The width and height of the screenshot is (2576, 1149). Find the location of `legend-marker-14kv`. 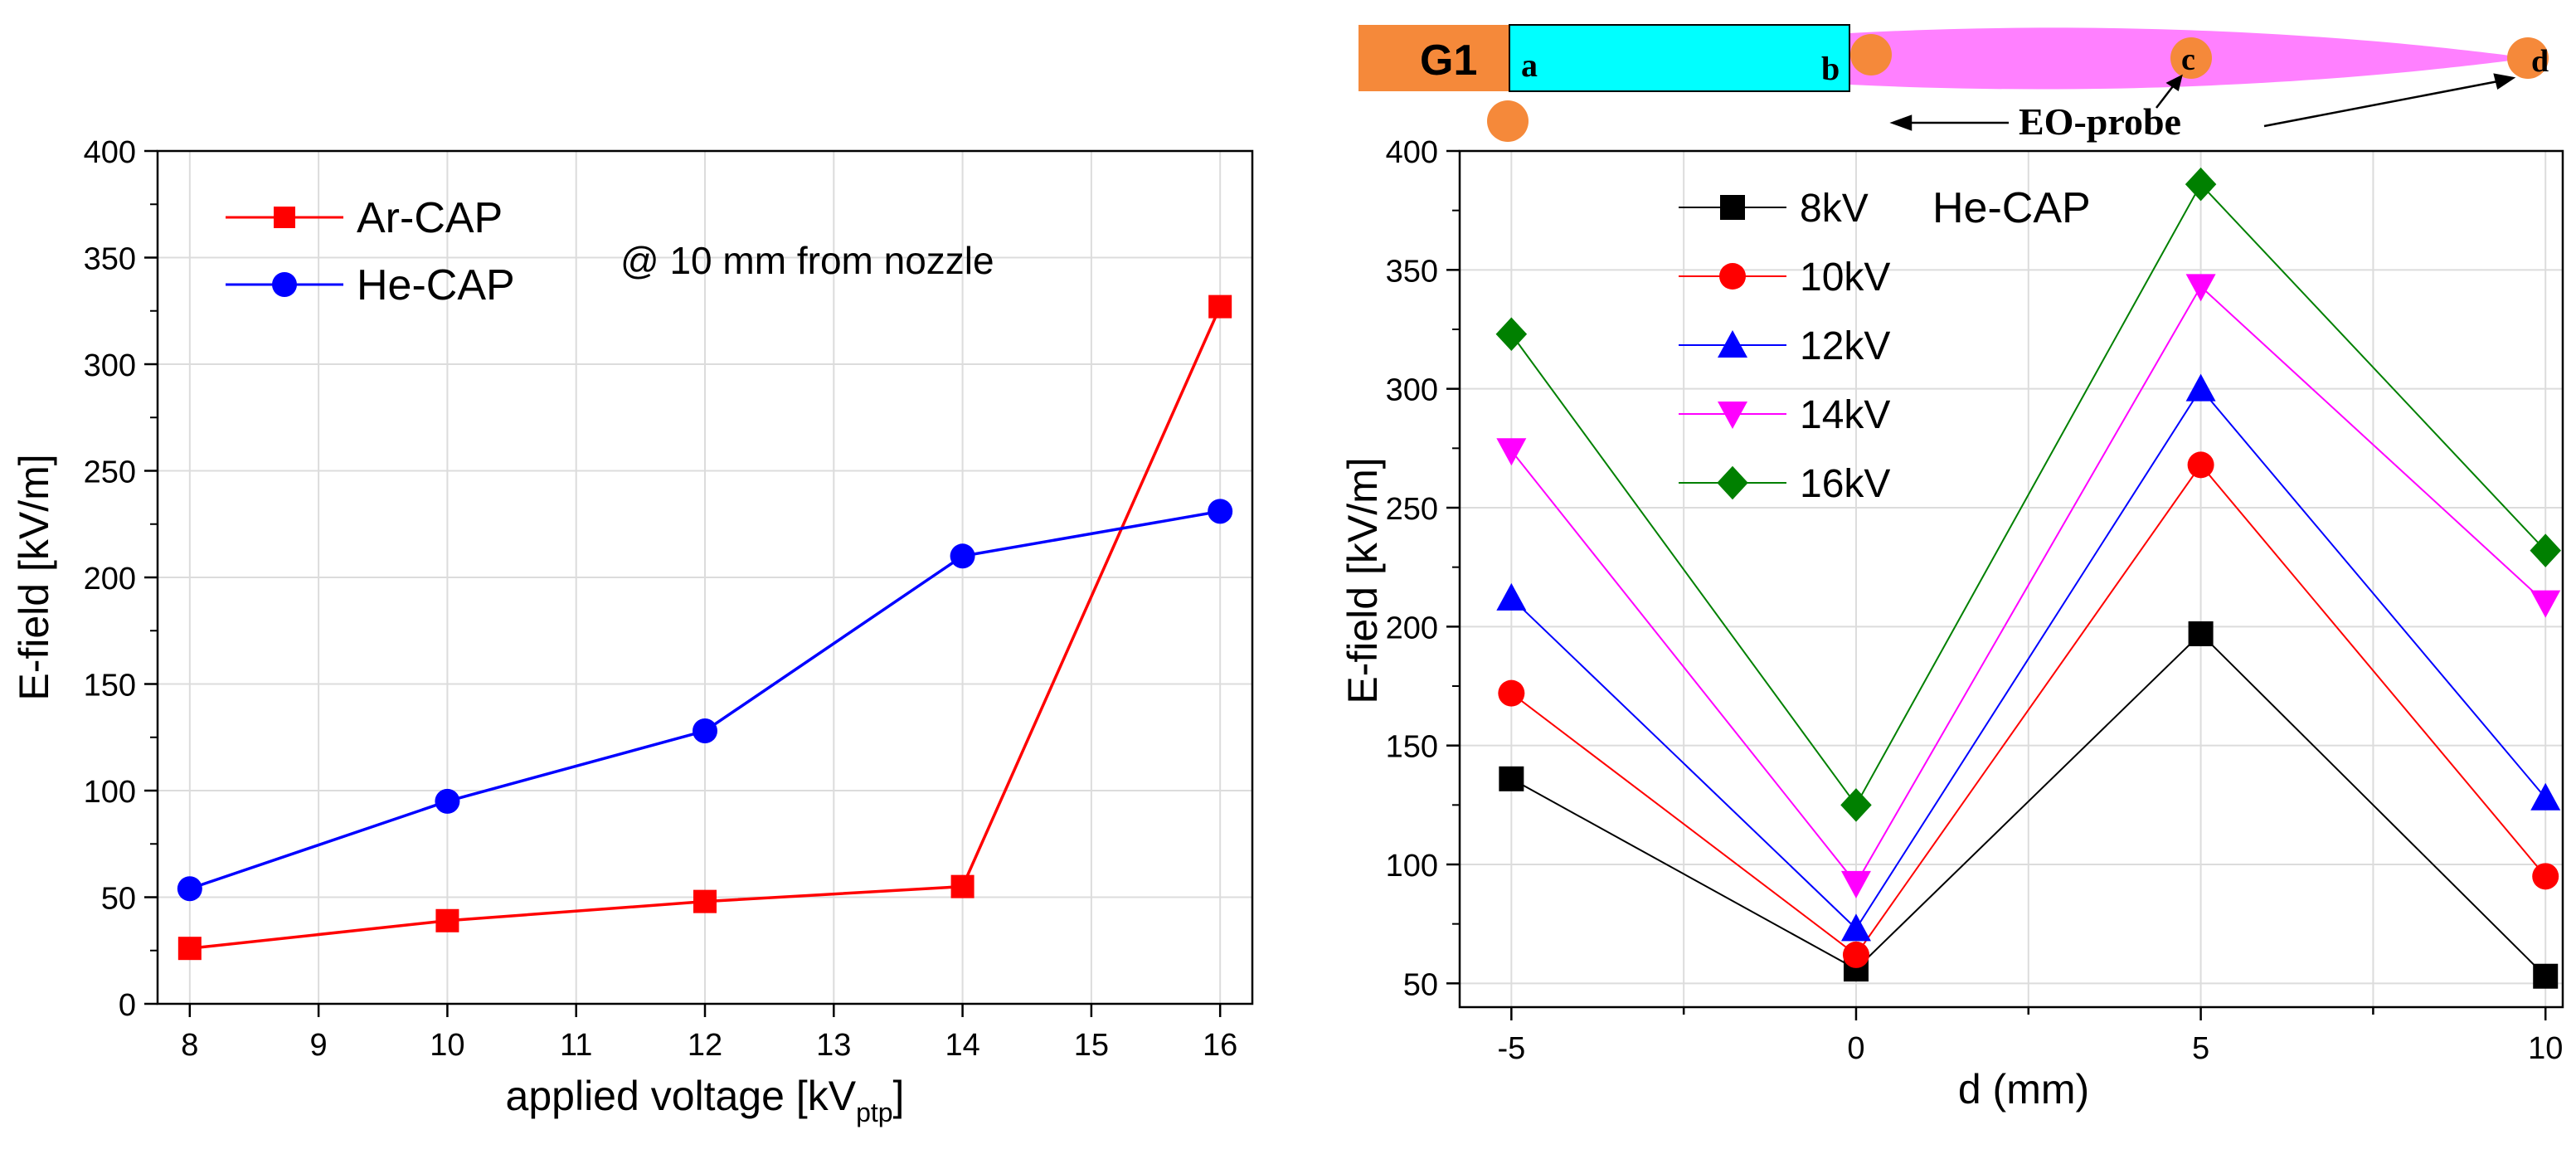

legend-marker-14kv is located at coordinates (1732, 416).